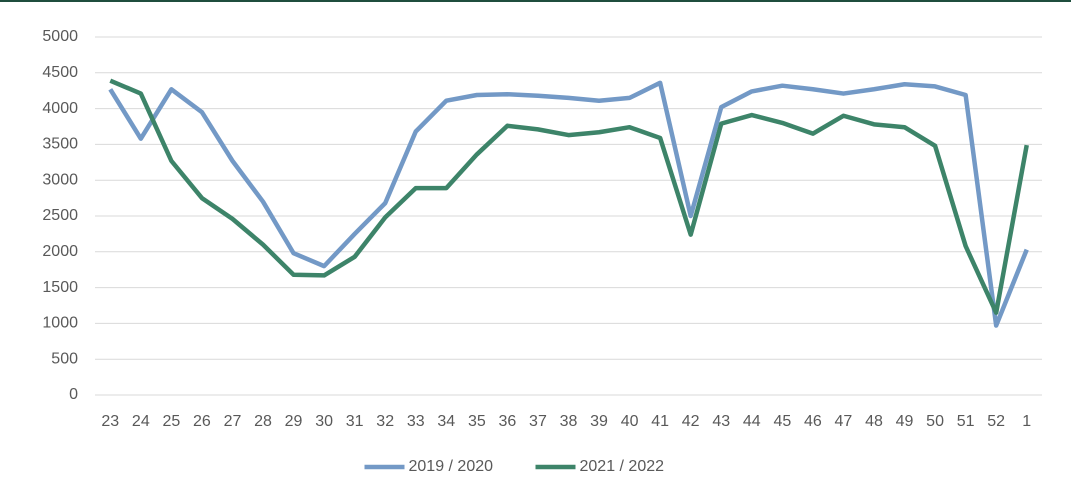  Describe the element at coordinates (233, 421) in the screenshot. I see `x-tick-label: 27` at that location.